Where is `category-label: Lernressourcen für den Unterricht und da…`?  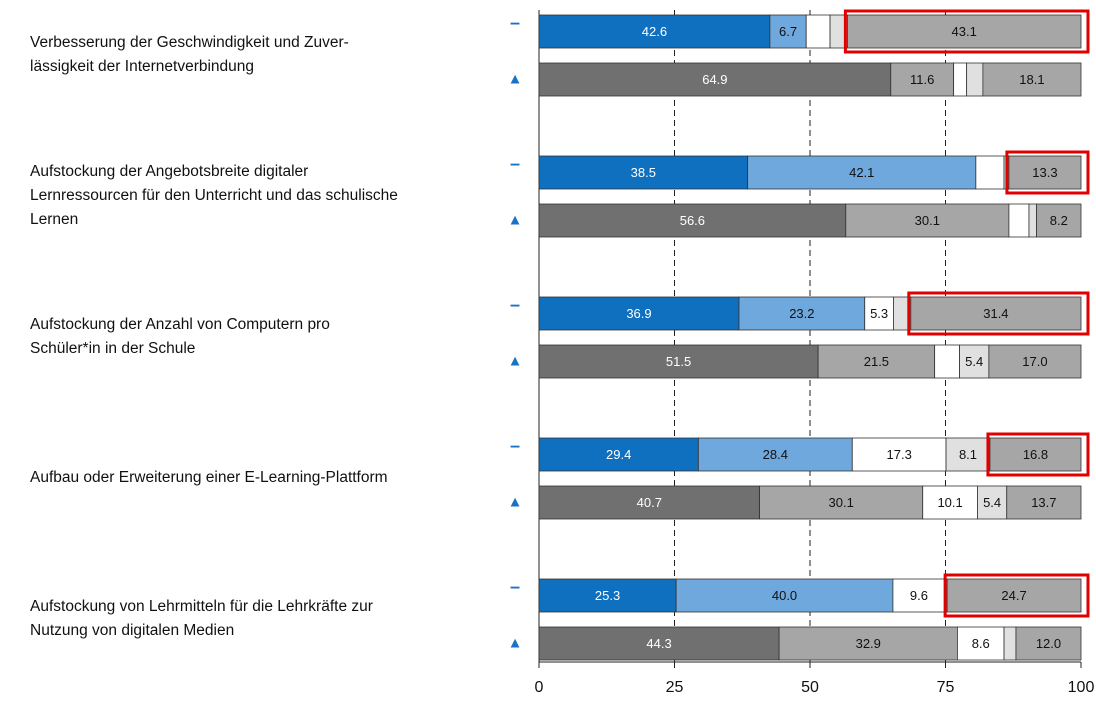 category-label: Lernressourcen für den Unterricht und da… is located at coordinates (214, 195).